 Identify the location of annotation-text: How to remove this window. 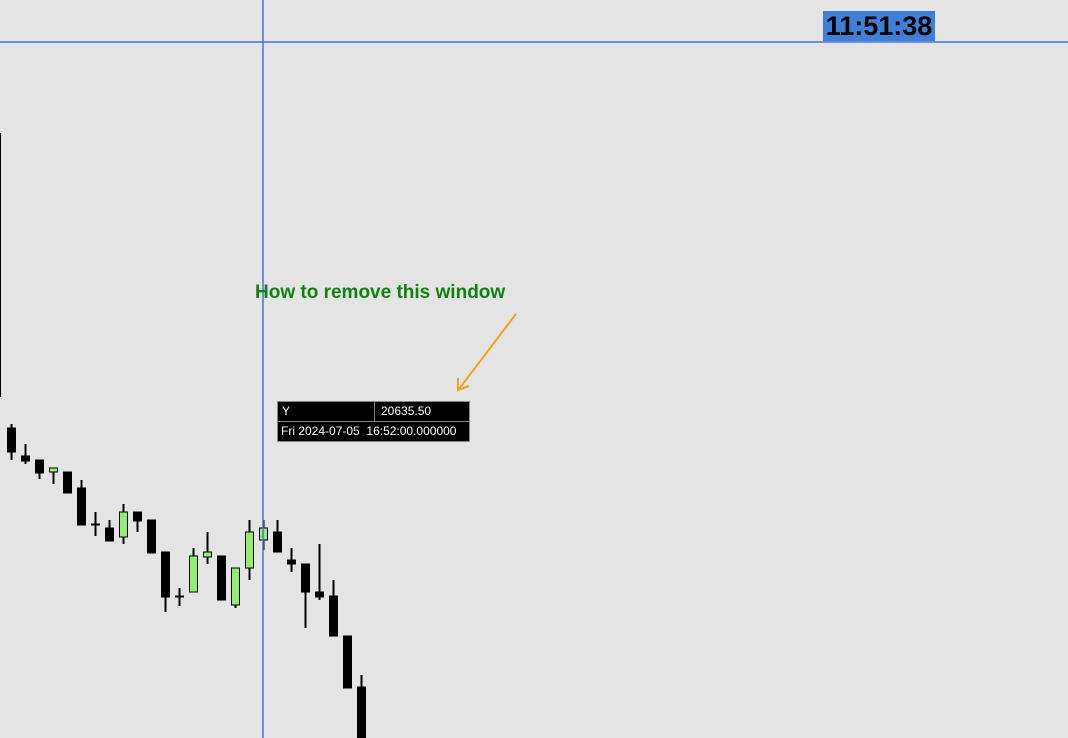
(380, 292).